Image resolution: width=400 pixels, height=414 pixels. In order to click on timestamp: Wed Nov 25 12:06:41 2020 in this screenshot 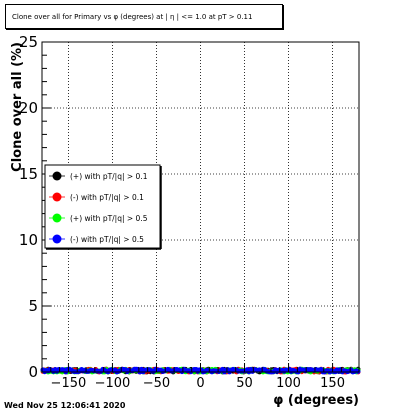, I will do `click(65, 405)`.